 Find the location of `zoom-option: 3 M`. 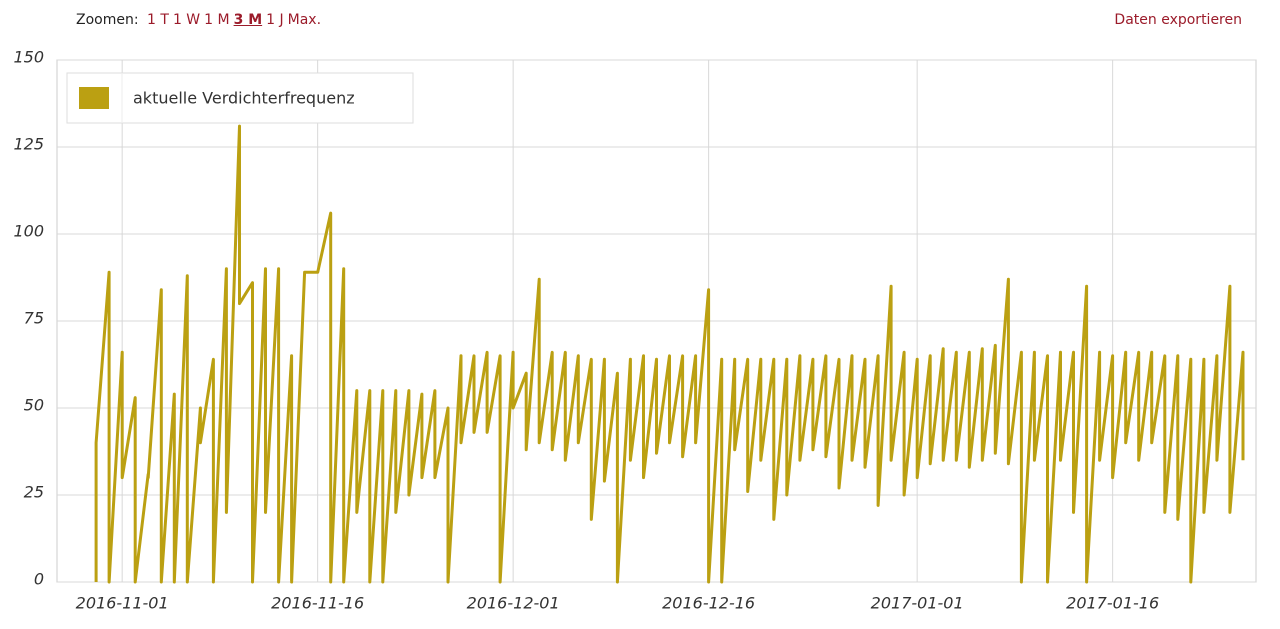

zoom-option: 3 M is located at coordinates (248, 20).